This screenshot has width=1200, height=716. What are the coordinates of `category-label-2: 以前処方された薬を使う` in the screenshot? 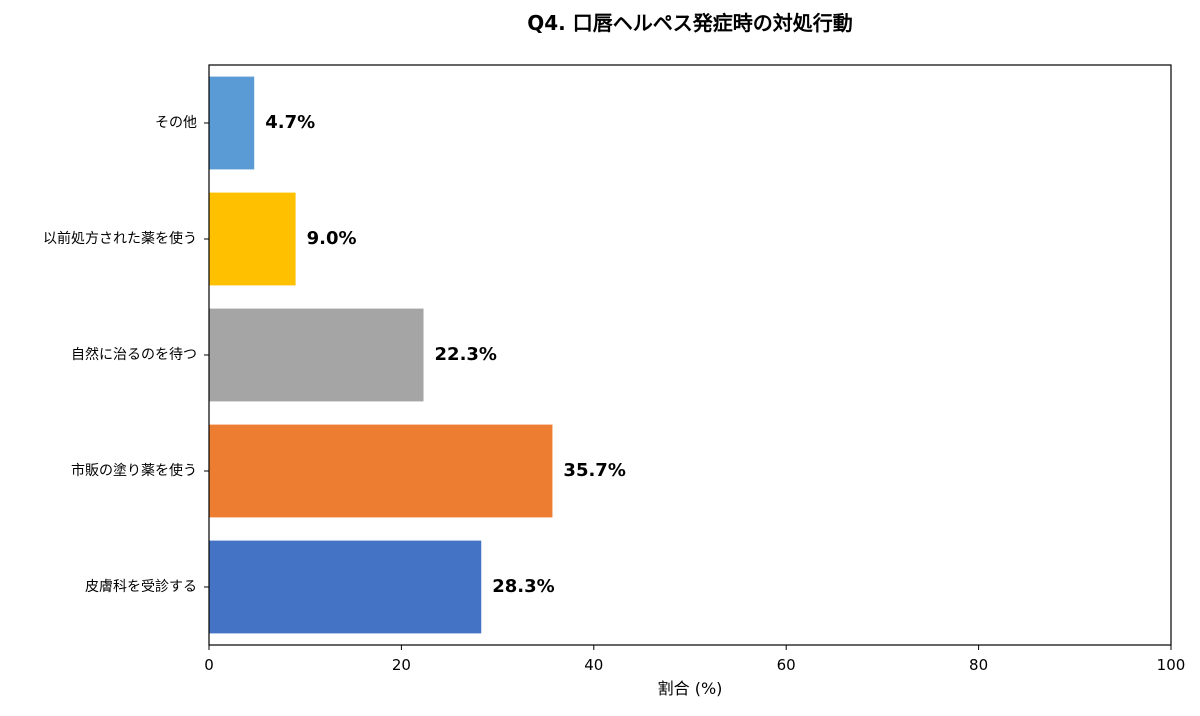 It's located at (120, 238).